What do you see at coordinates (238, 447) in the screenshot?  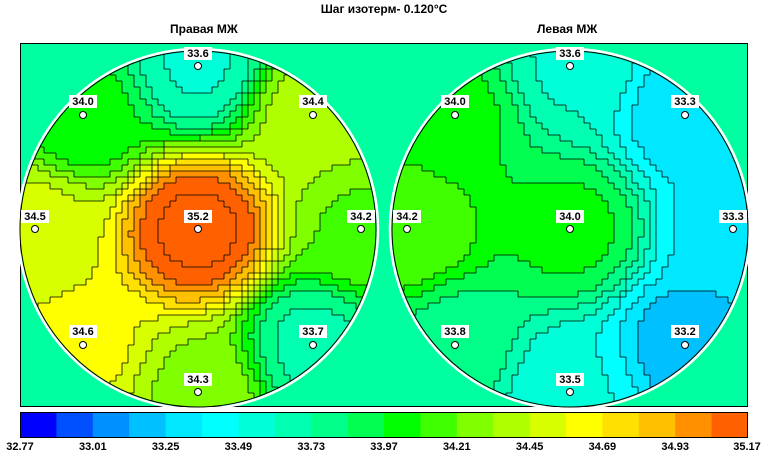 I see `colorbar-tick-label: 33.49` at bounding box center [238, 447].